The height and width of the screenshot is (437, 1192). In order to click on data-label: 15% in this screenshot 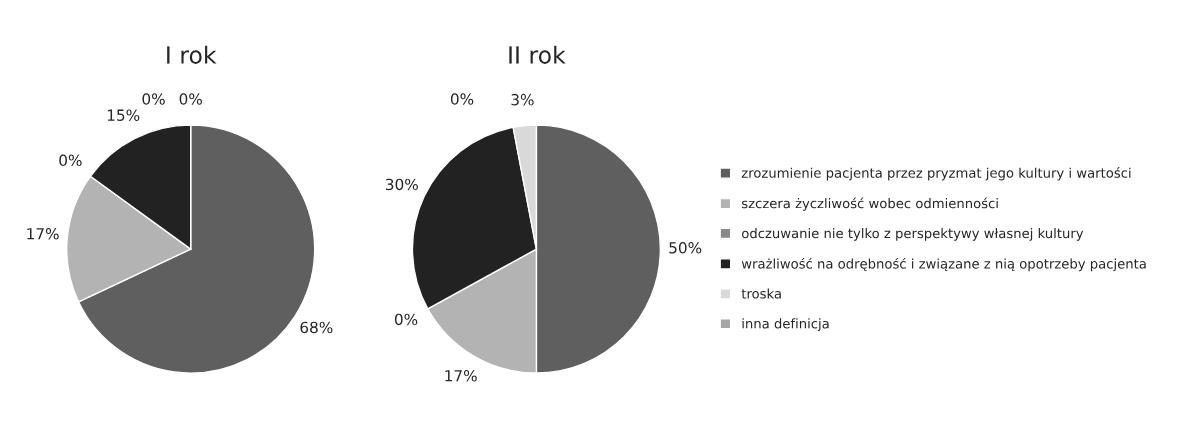, I will do `click(123, 115)`.